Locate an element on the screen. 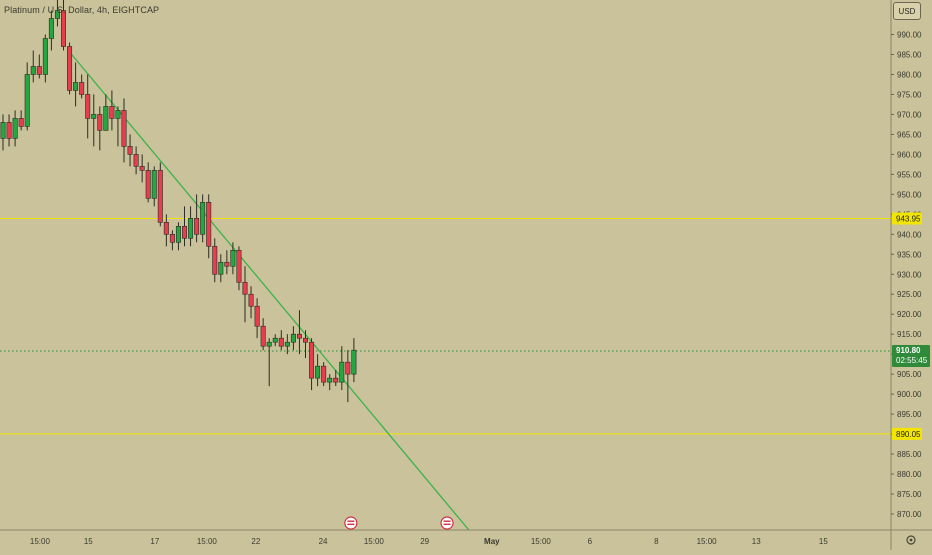 The image size is (932, 555). time-tick-label: 6 is located at coordinates (590, 541).